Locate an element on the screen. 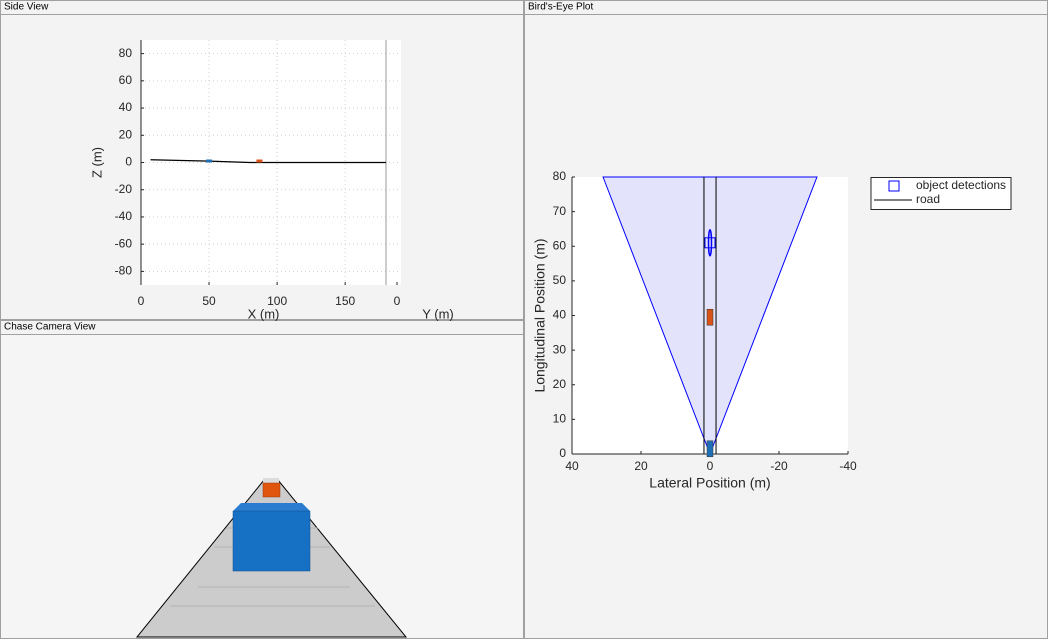 The image size is (1048, 639). y-axis-label: Z (m) is located at coordinates (96, 162).